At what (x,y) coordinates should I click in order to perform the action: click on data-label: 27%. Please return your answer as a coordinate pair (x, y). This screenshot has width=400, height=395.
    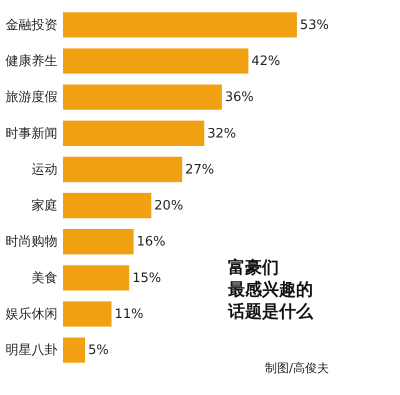
    Looking at the image, I should click on (199, 170).